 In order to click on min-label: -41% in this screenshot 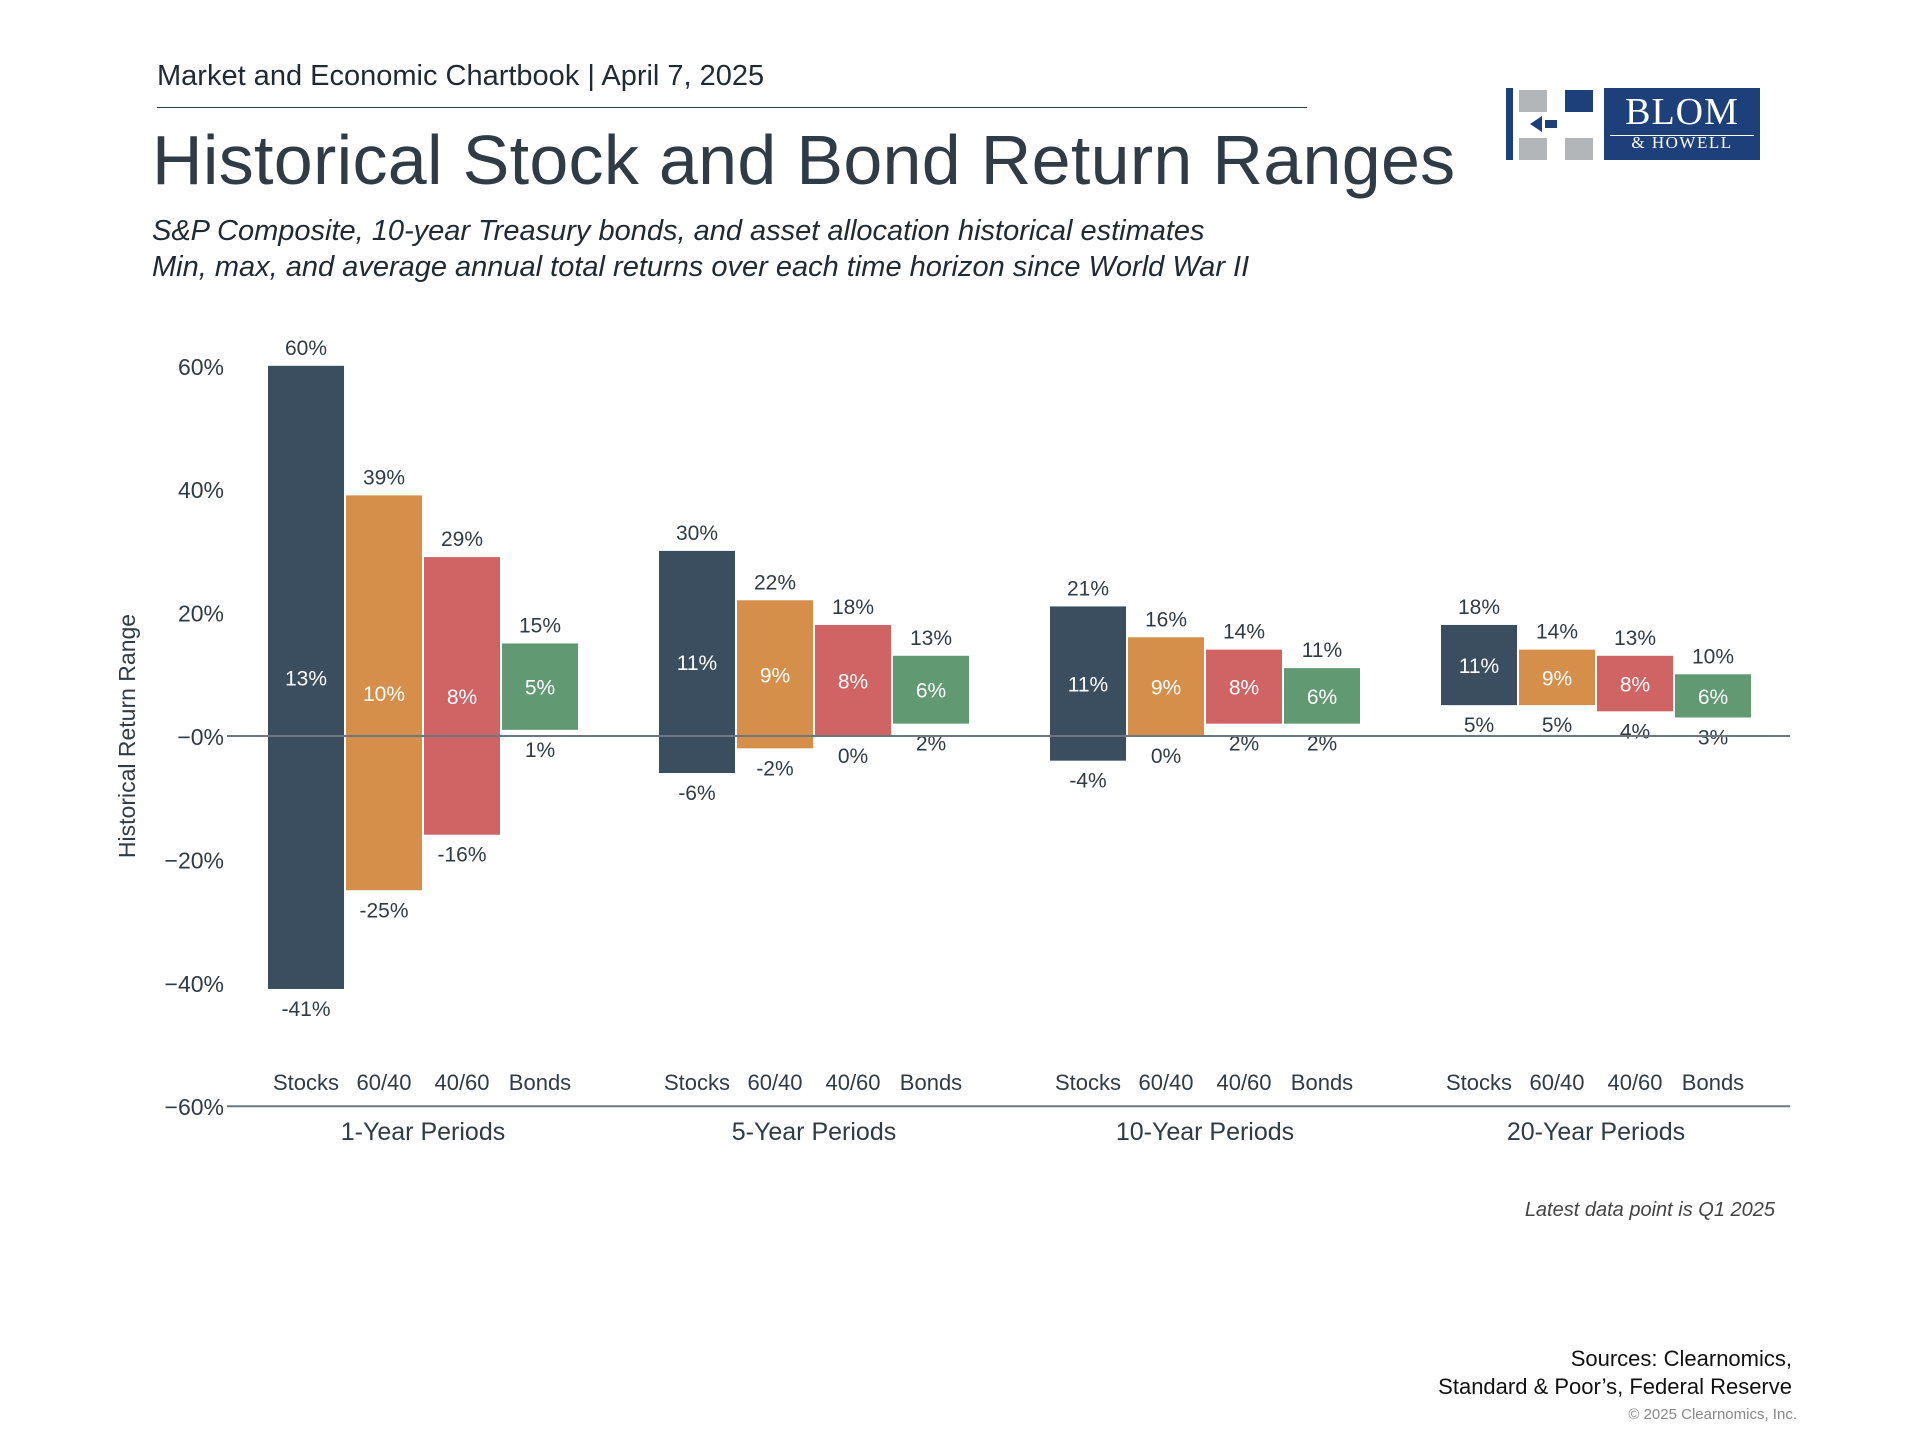, I will do `click(305, 1009)`.